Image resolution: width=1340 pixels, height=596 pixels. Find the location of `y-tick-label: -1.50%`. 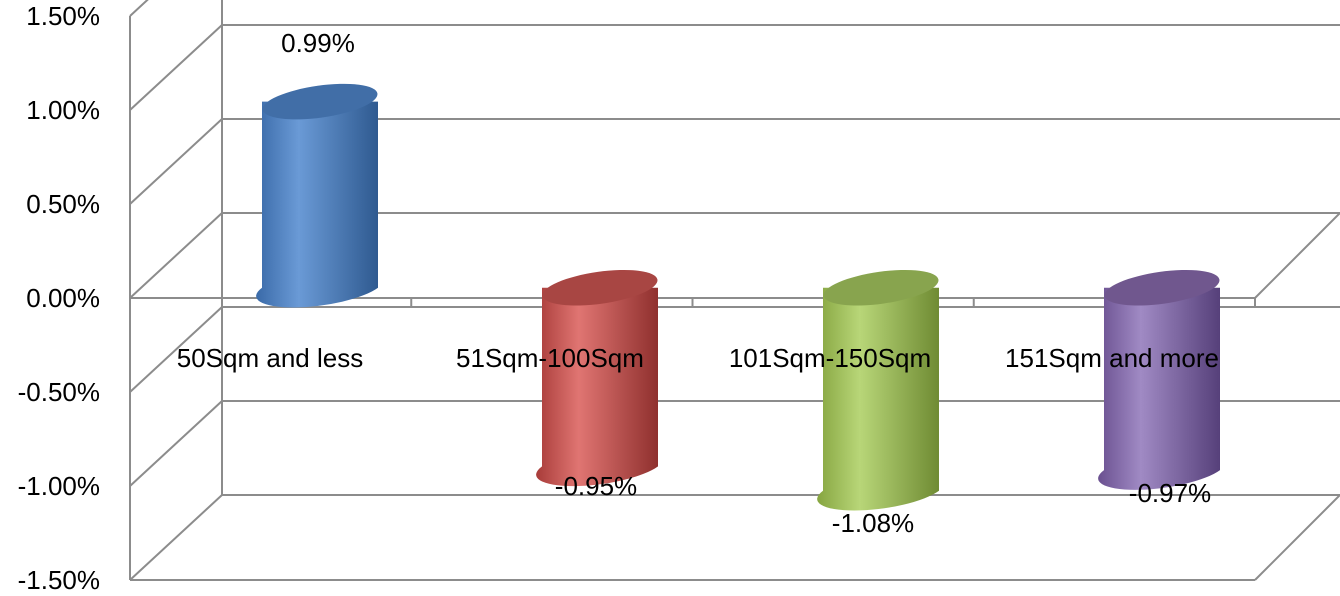

y-tick-label: -1.50% is located at coordinates (59, 580).